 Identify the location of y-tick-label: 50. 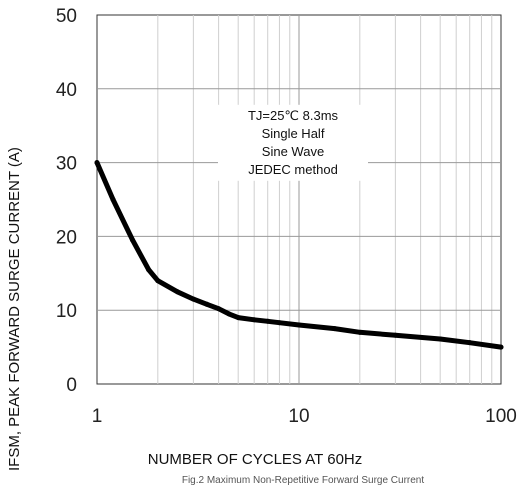
(66, 16).